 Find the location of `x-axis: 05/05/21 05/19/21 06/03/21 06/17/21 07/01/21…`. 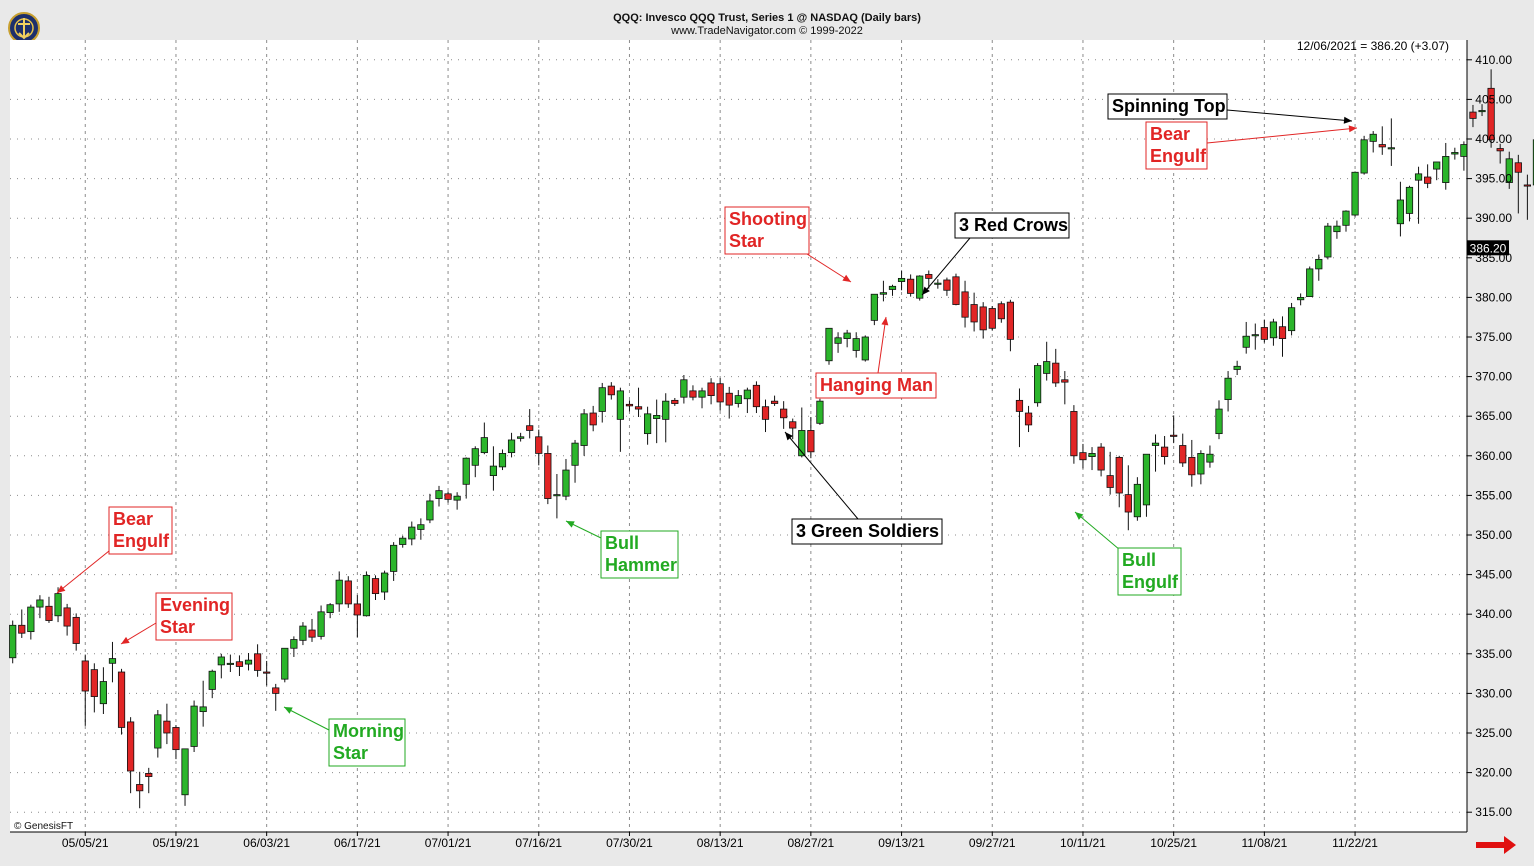

x-axis: 05/05/21 05/19/21 06/03/21 06/17/21 07/01/21… is located at coordinates (720, 841).